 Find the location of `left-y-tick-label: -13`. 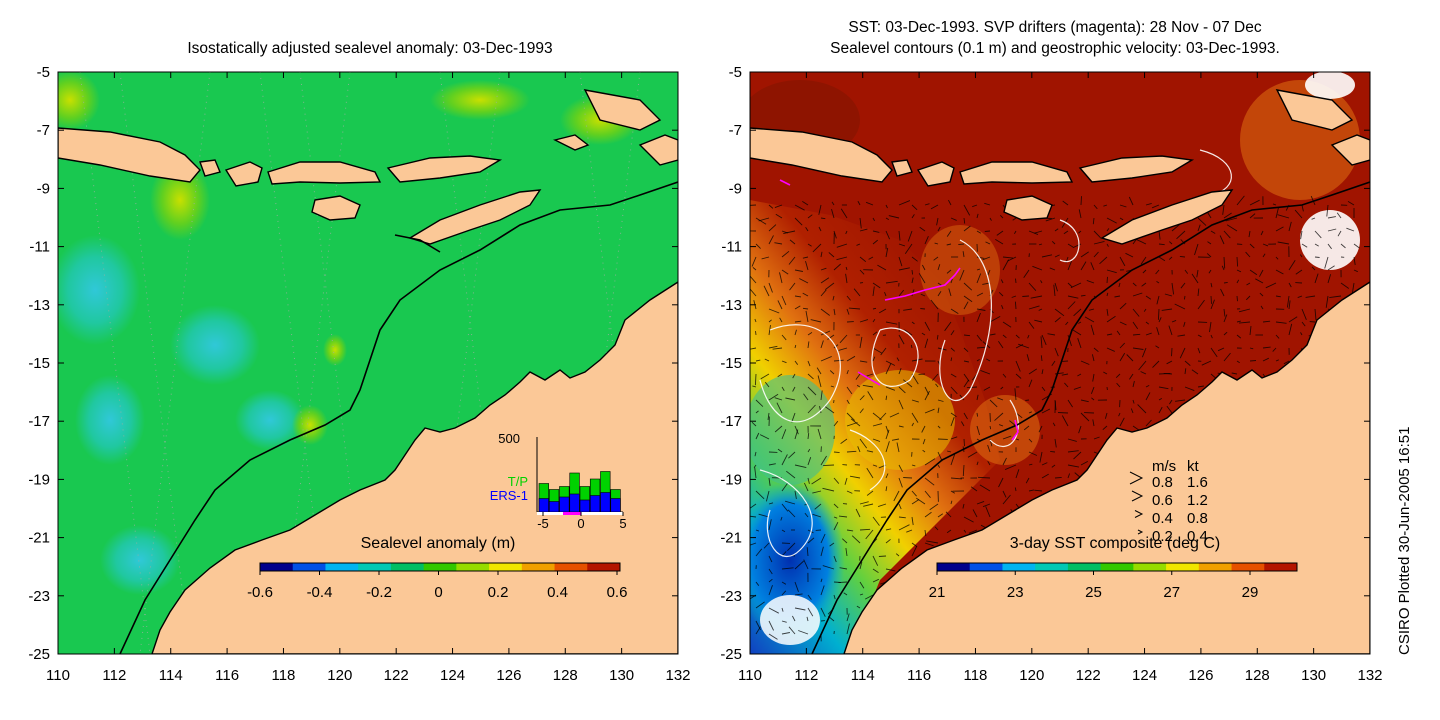

left-y-tick-label: -13 is located at coordinates (39, 305).